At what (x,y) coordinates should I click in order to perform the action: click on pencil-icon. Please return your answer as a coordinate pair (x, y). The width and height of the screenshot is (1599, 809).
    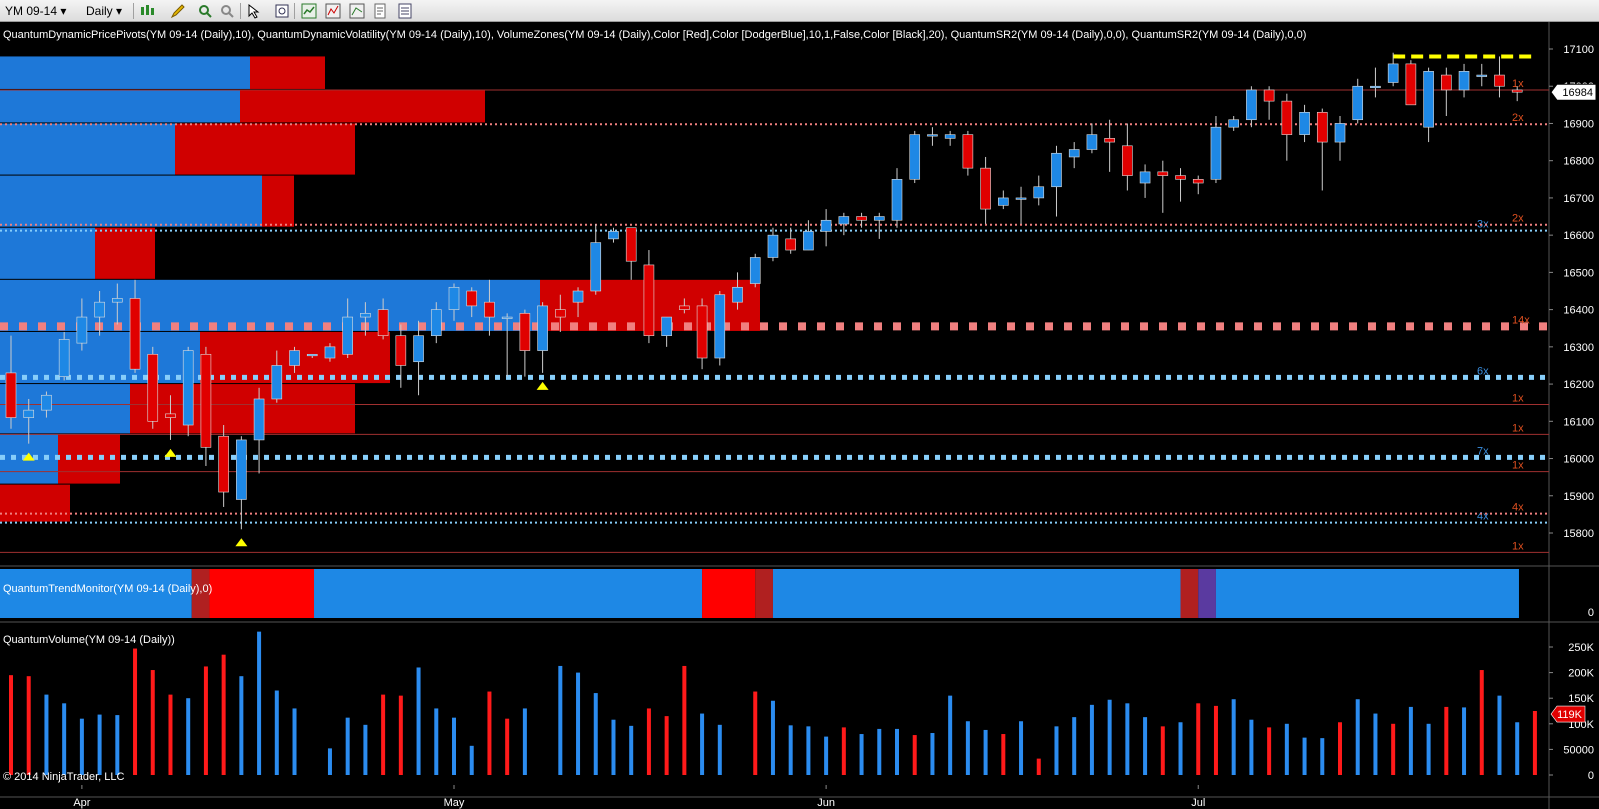
    Looking at the image, I should click on (178, 11).